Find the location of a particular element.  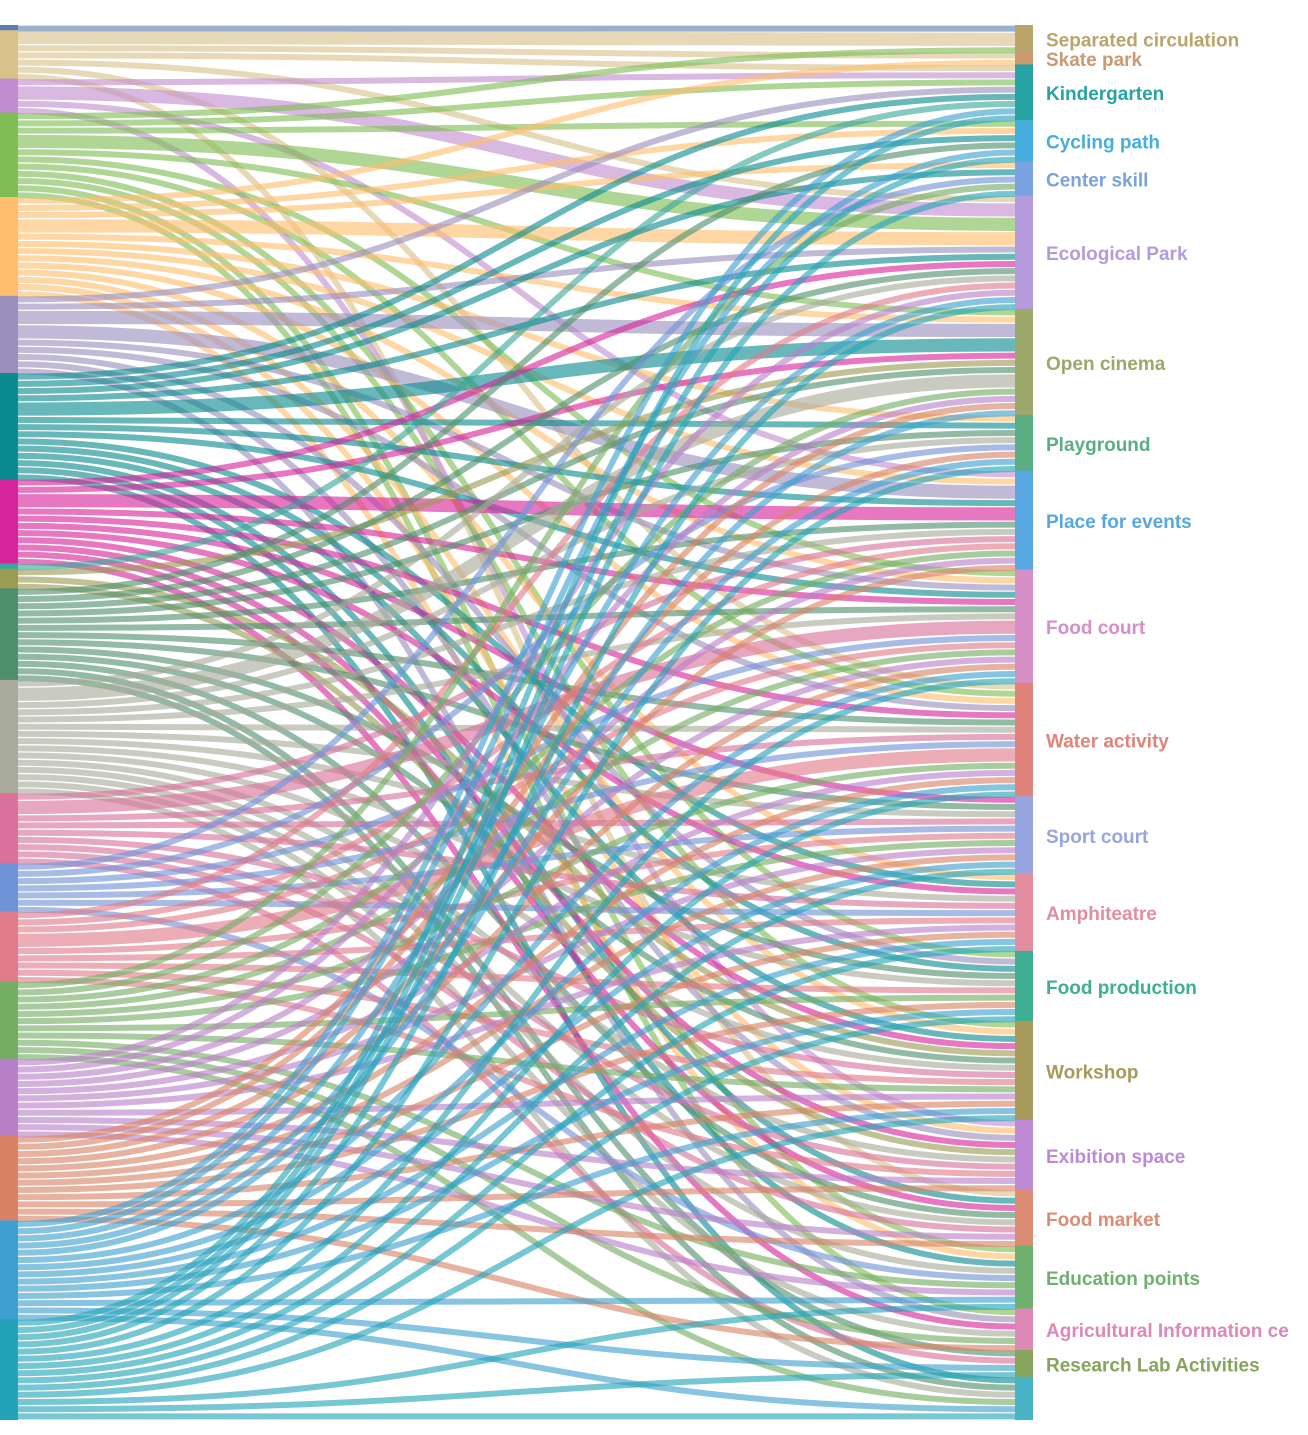

right-node-label: Ecological Park is located at coordinates (1117, 254).